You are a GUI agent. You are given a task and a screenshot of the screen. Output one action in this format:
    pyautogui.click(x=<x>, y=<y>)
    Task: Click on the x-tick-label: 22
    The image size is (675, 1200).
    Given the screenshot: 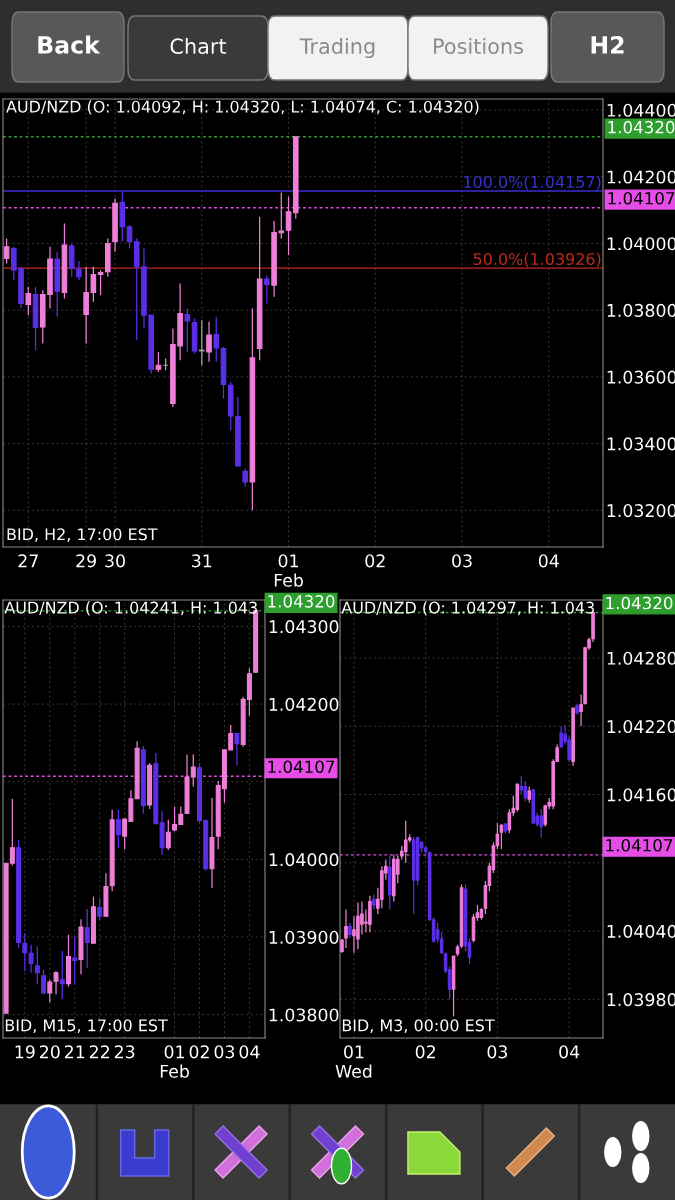 What is the action you would take?
    pyautogui.click(x=99, y=1052)
    